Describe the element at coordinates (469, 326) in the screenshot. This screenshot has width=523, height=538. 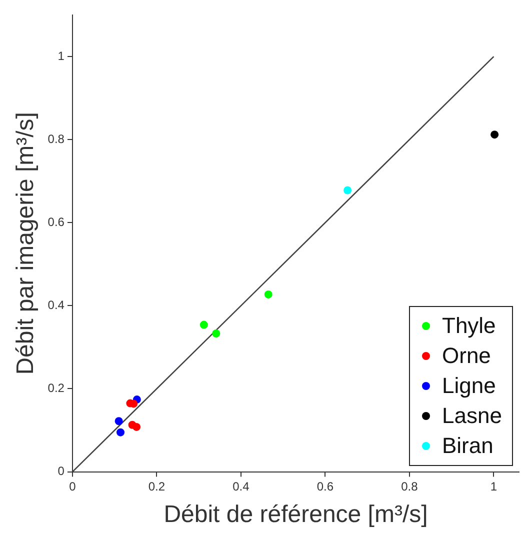
I see `legend-label: Thyle` at that location.